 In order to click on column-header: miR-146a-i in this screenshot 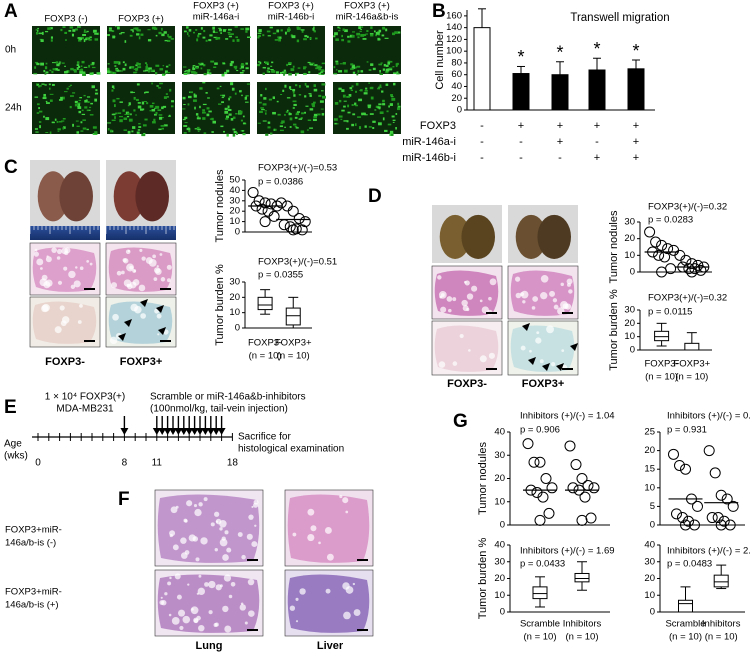, I will do `click(216, 17)`.